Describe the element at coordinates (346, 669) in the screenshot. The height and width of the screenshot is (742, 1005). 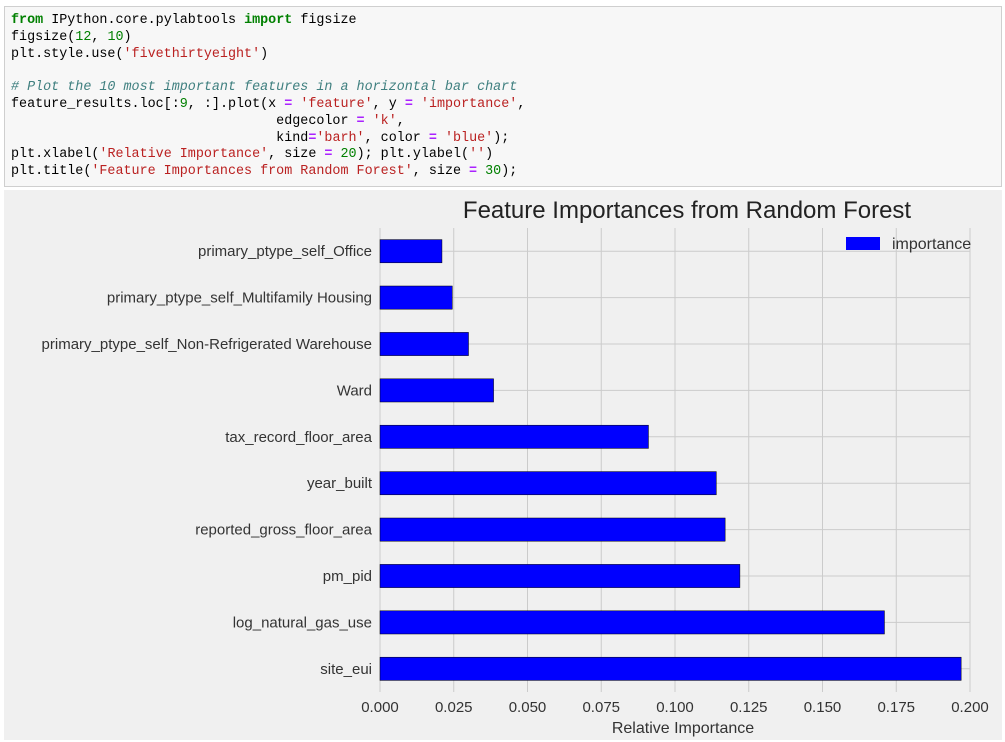
I see `y-tick-label: site_eui` at that location.